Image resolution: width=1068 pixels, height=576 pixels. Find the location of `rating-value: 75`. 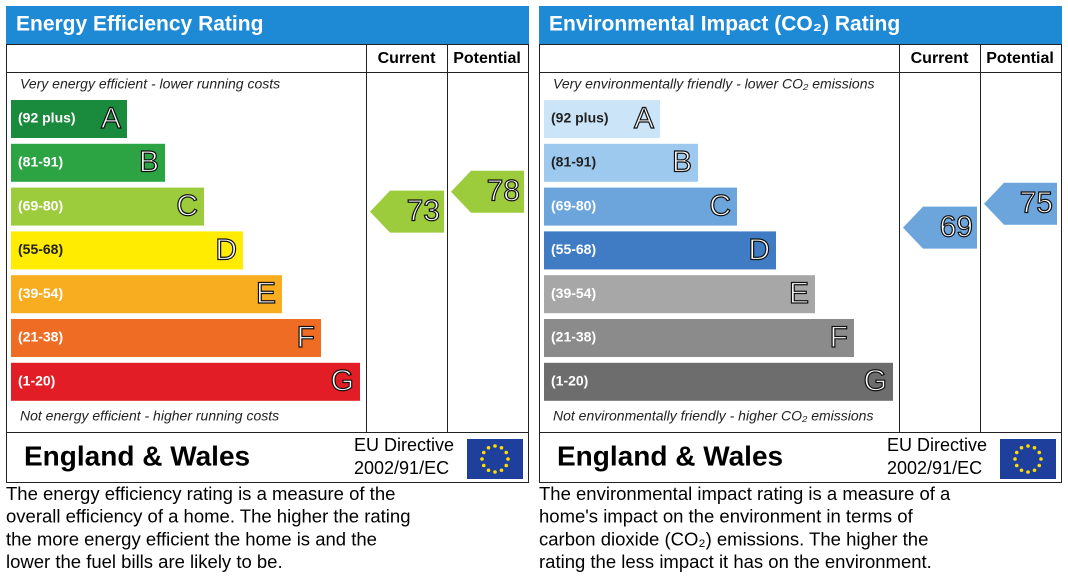

rating-value: 75 is located at coordinates (1036, 203).